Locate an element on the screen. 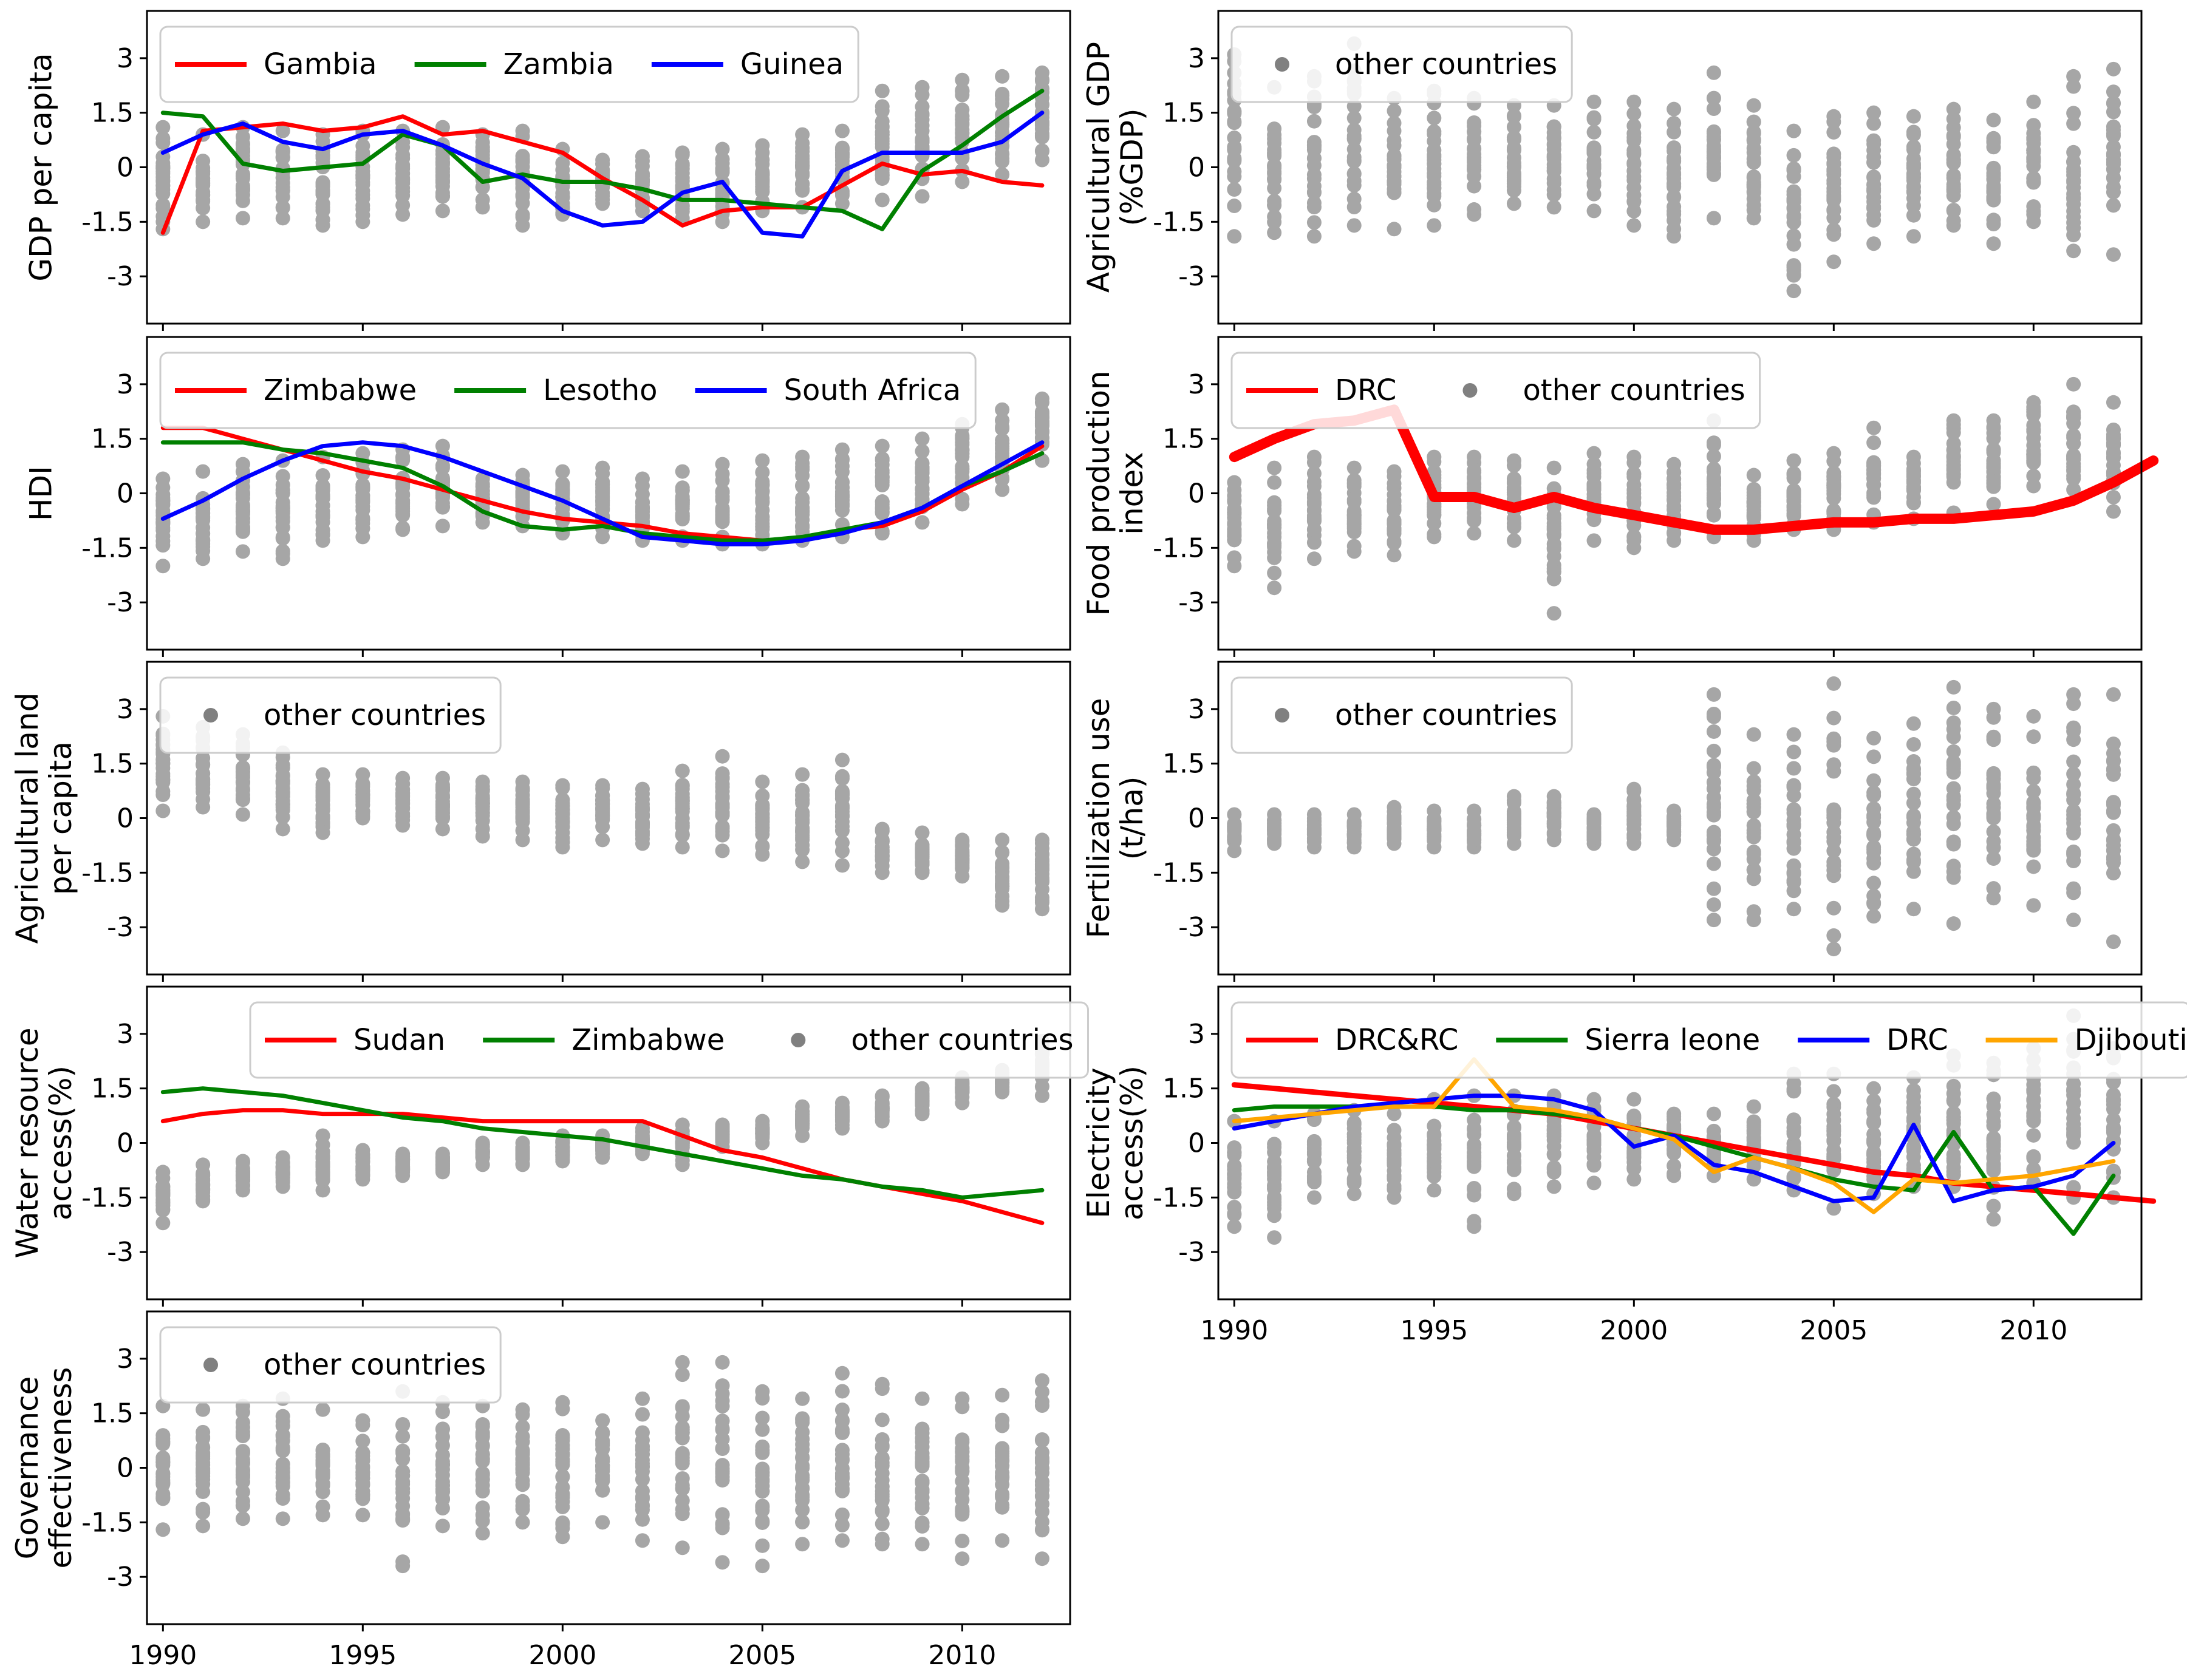 The image size is (2187, 1680). y-tick-label: -1.5 is located at coordinates (107, 872).